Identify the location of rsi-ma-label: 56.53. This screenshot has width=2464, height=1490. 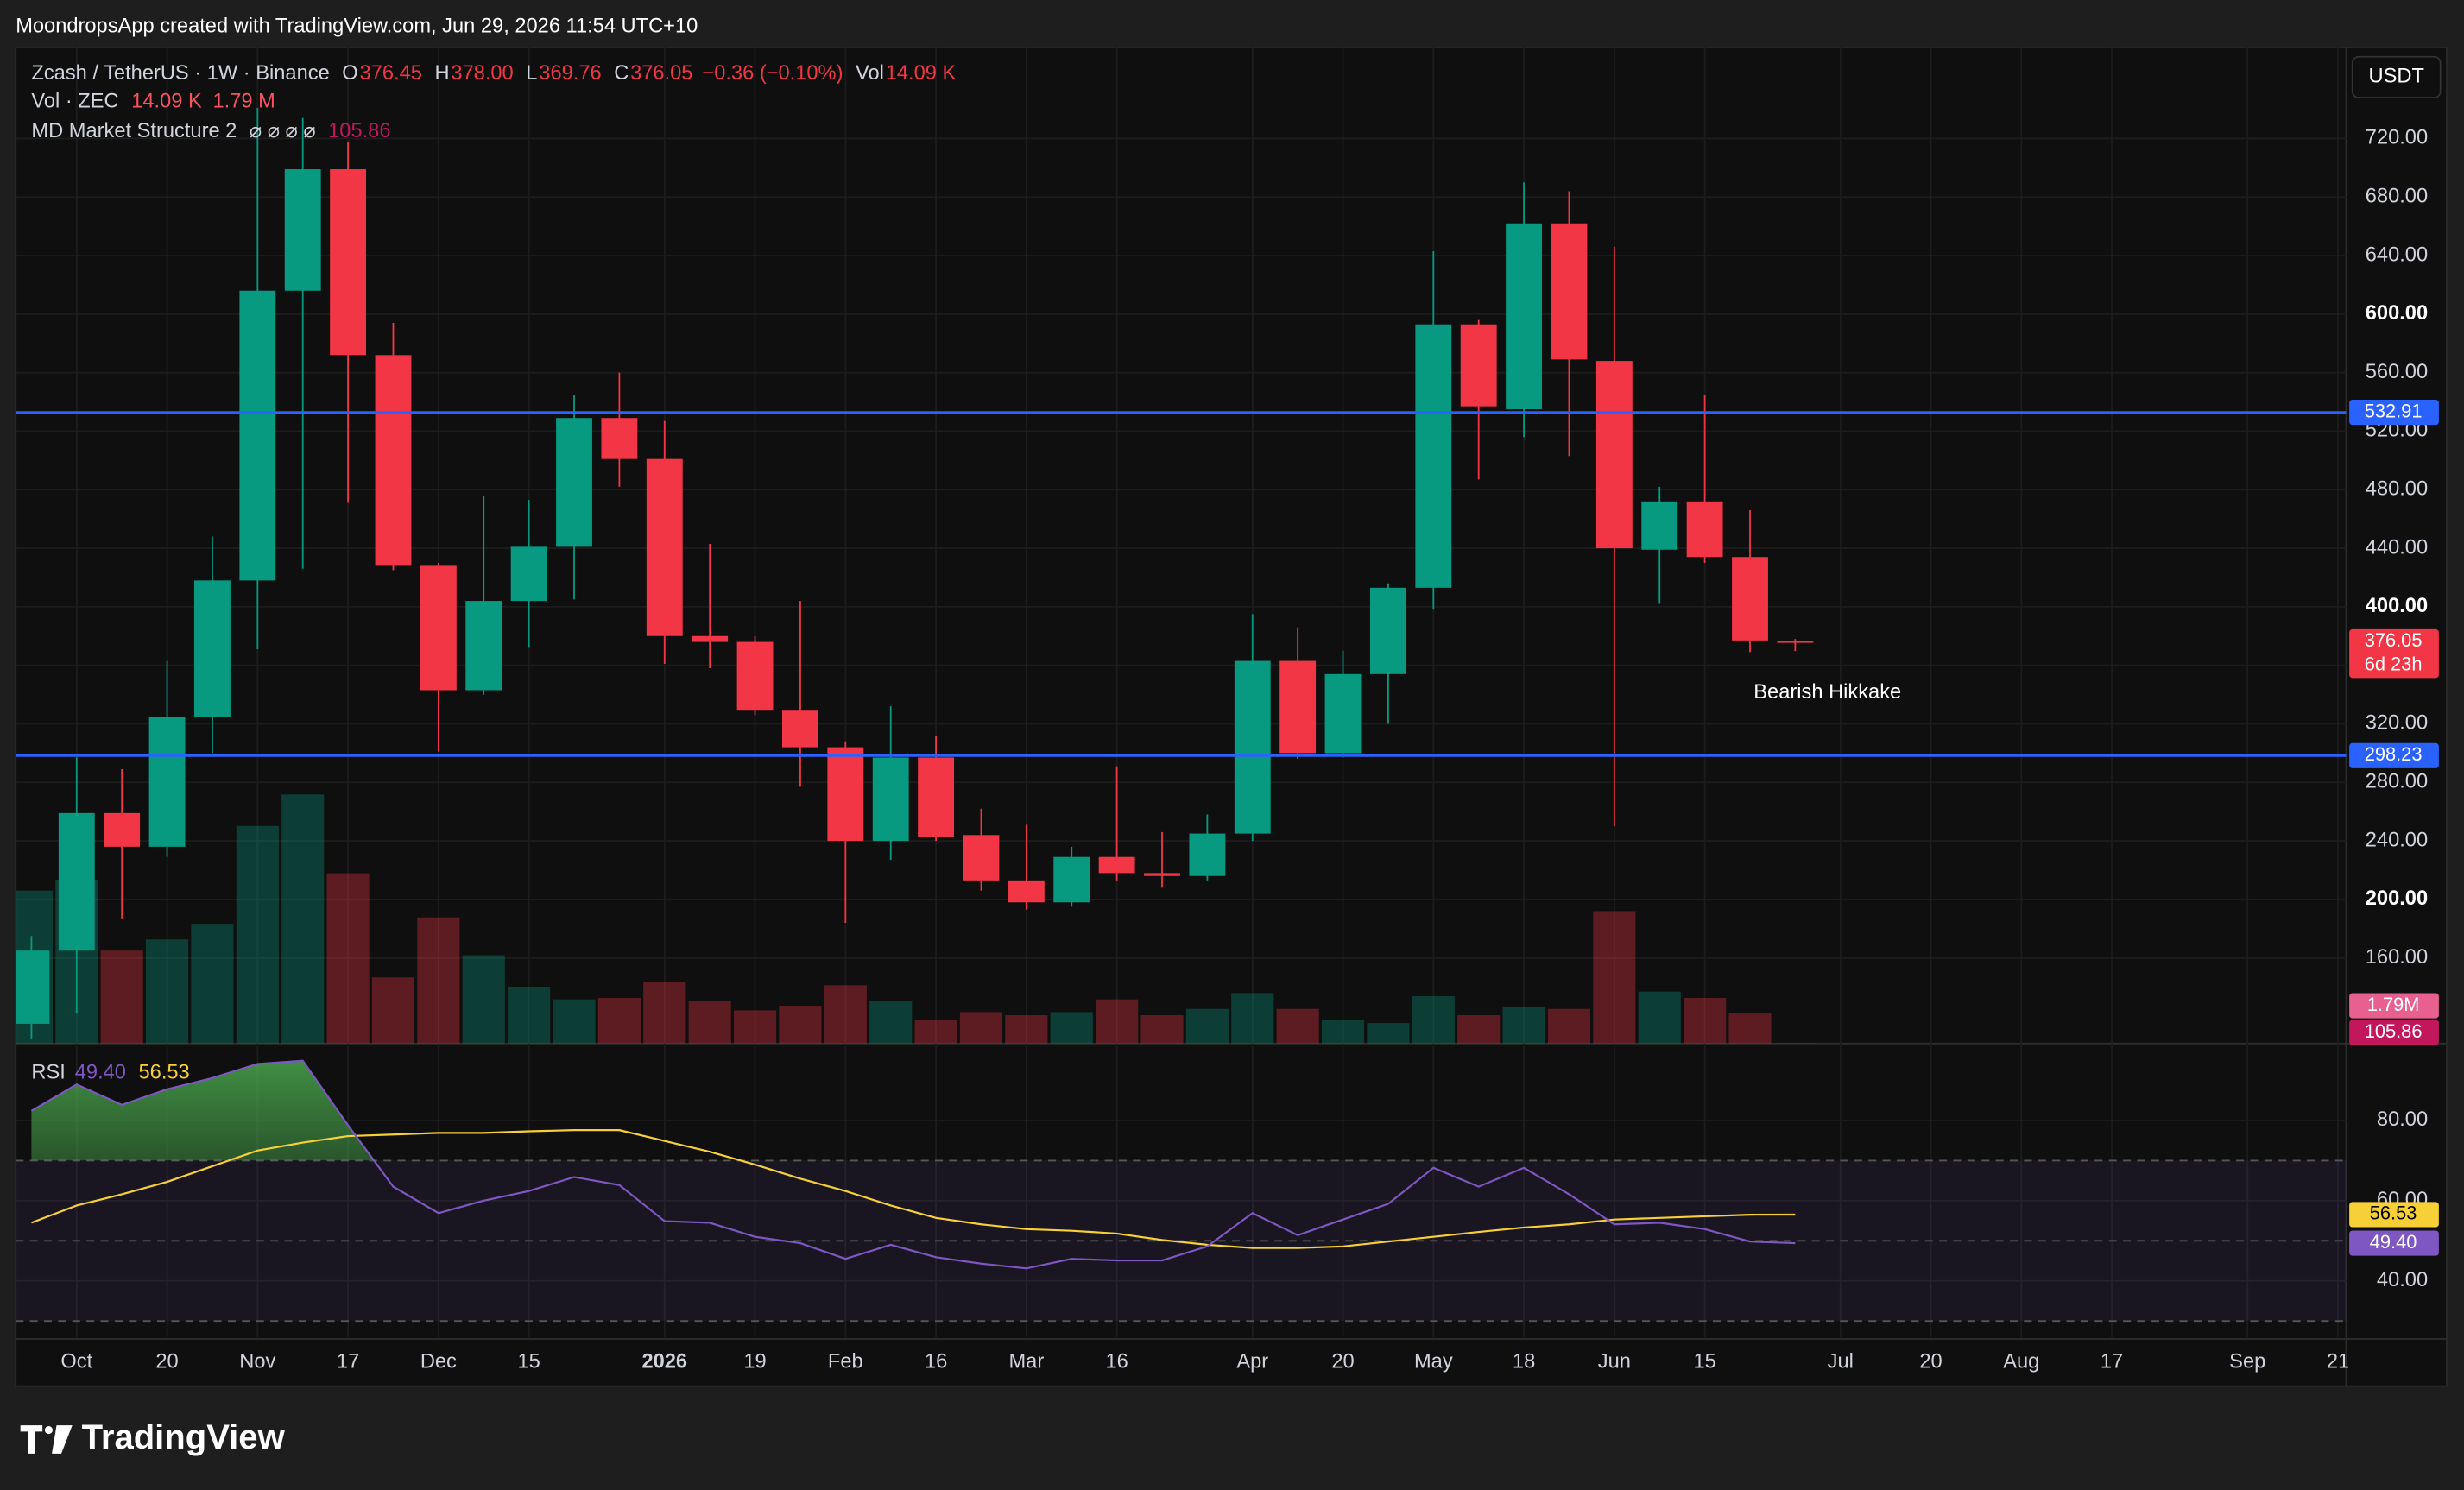
(2393, 1213).